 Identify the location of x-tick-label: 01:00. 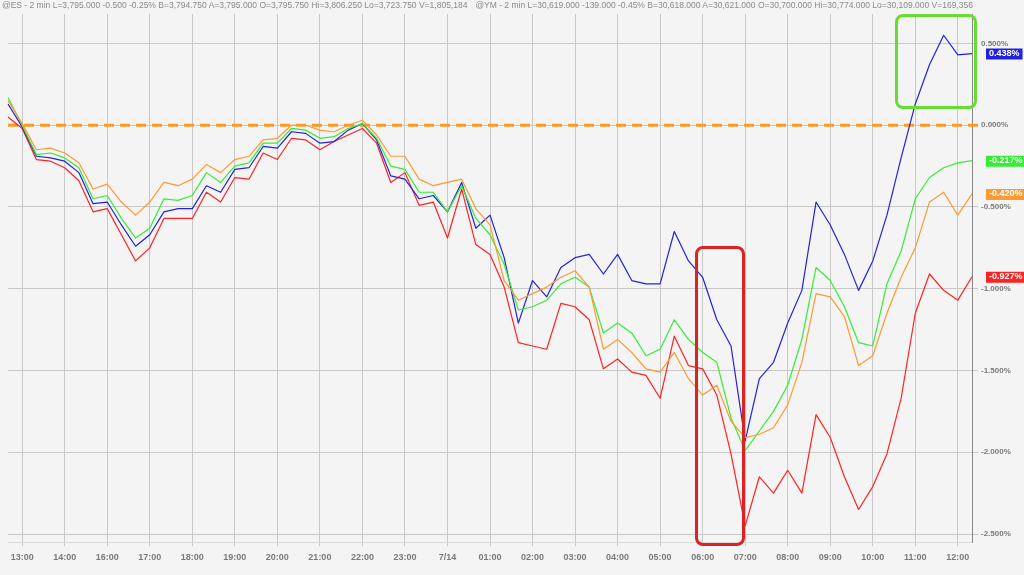
(490, 557).